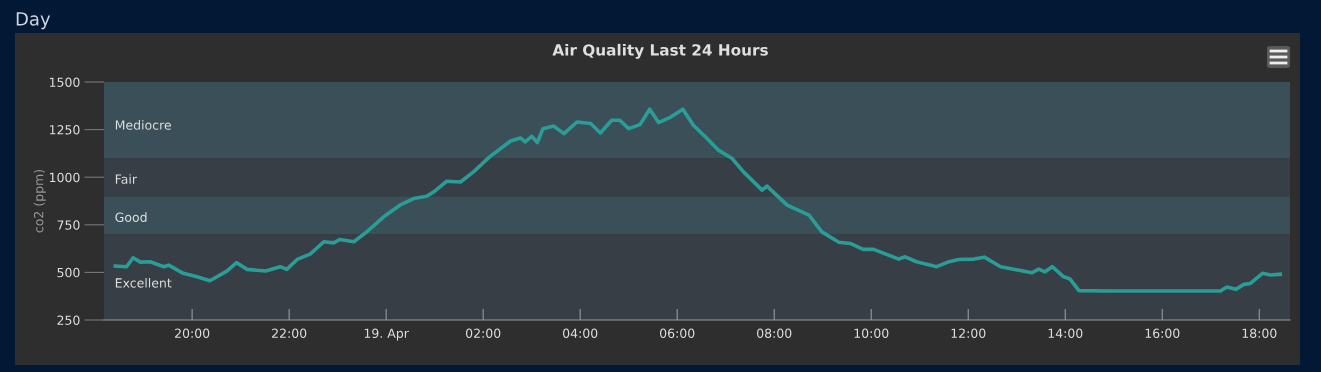 The width and height of the screenshot is (1321, 372). I want to click on y-tick-label: 250, so click(68, 320).